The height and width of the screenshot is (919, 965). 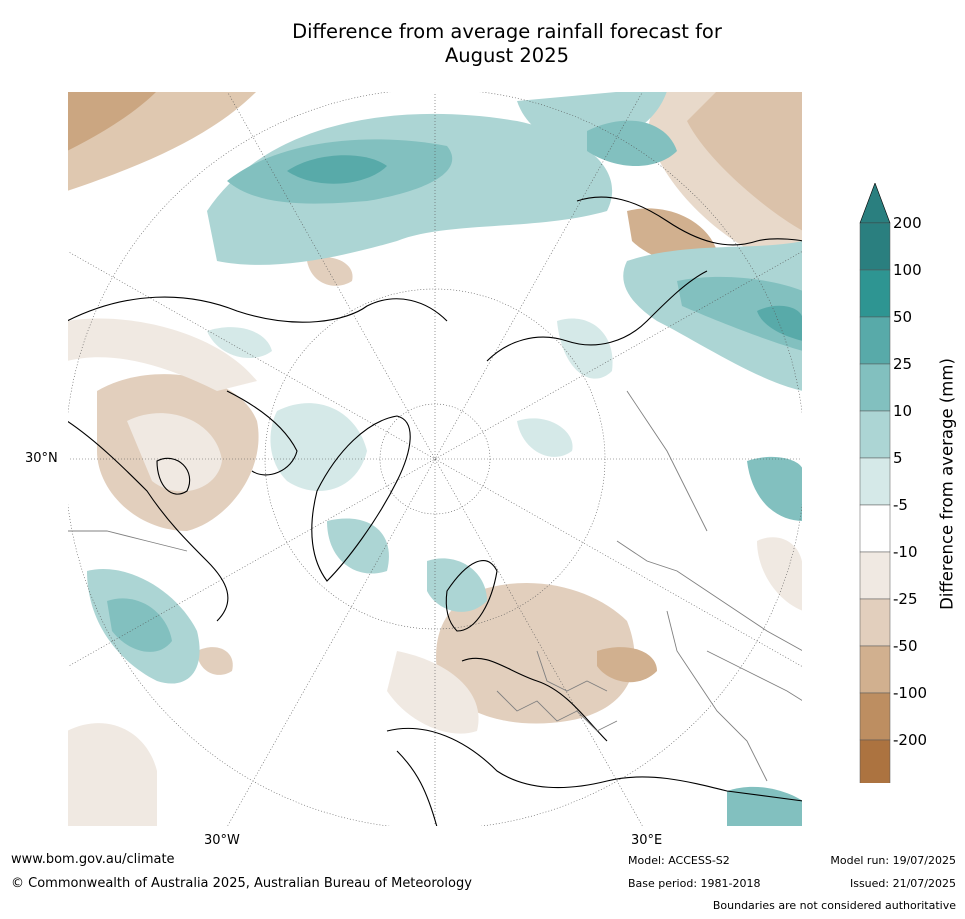 I want to click on lat-label-30n: 30°N, so click(x=41, y=458).